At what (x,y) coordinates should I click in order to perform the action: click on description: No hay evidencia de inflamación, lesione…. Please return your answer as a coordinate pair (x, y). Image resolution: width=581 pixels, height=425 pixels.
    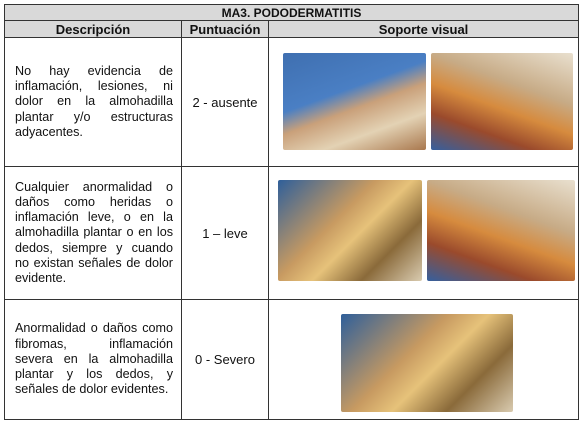
    Looking at the image, I should click on (93, 102).